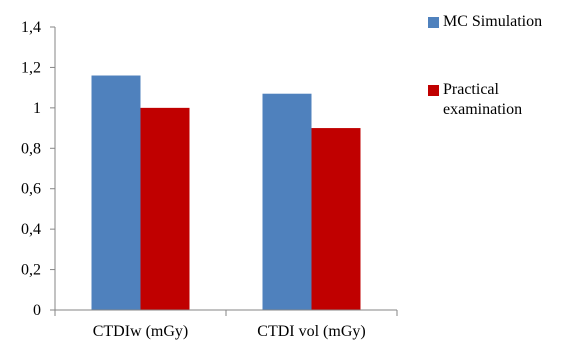 This screenshot has height=350, width=577. Describe the element at coordinates (31, 270) in the screenshot. I see `y-tick-label: 0,2` at that location.